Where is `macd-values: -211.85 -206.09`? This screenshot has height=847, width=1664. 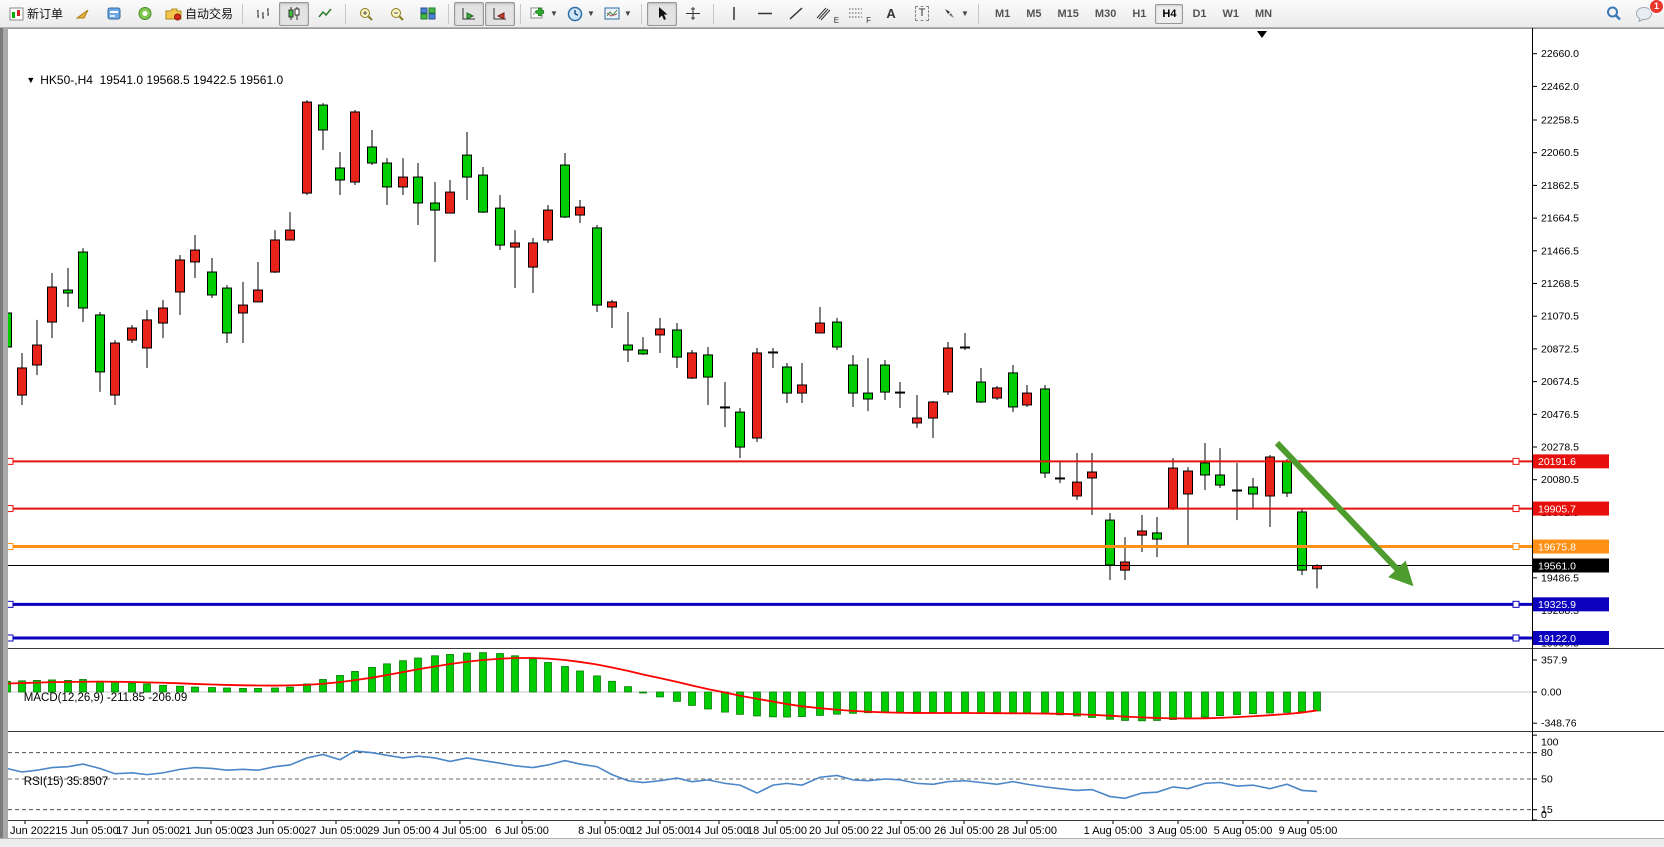
macd-values: -211.85 -206.09 is located at coordinates (147, 698).